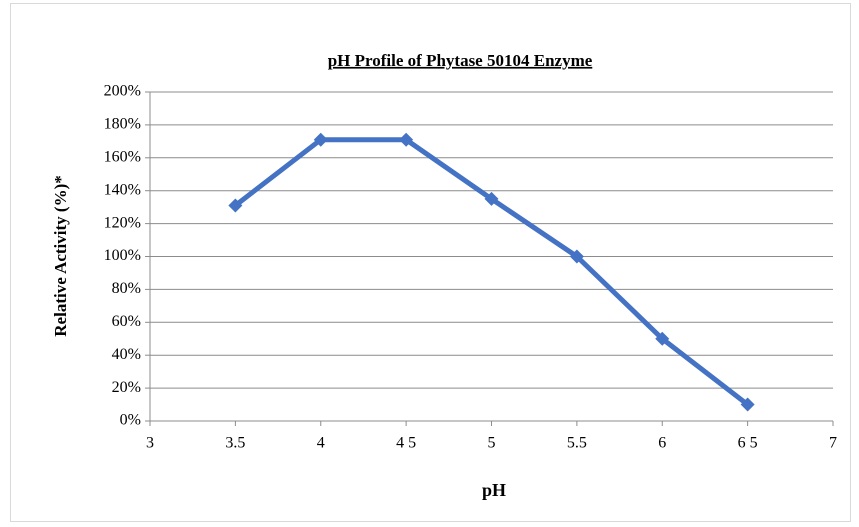 This screenshot has height=527, width=859. I want to click on x-tick-label: 4, so click(321, 443).